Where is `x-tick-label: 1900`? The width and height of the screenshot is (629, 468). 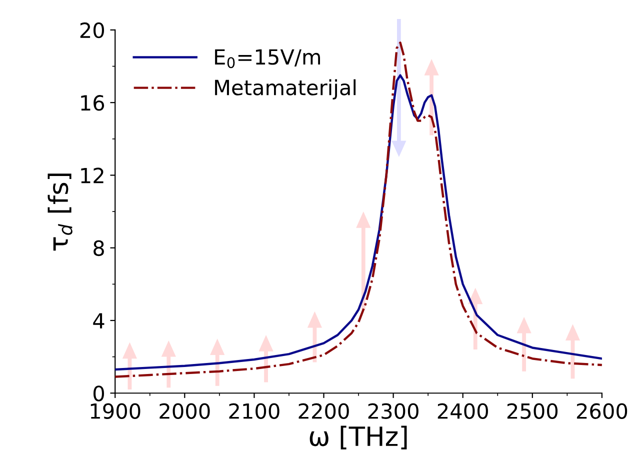 x-tick-label: 1900 is located at coordinates (115, 411).